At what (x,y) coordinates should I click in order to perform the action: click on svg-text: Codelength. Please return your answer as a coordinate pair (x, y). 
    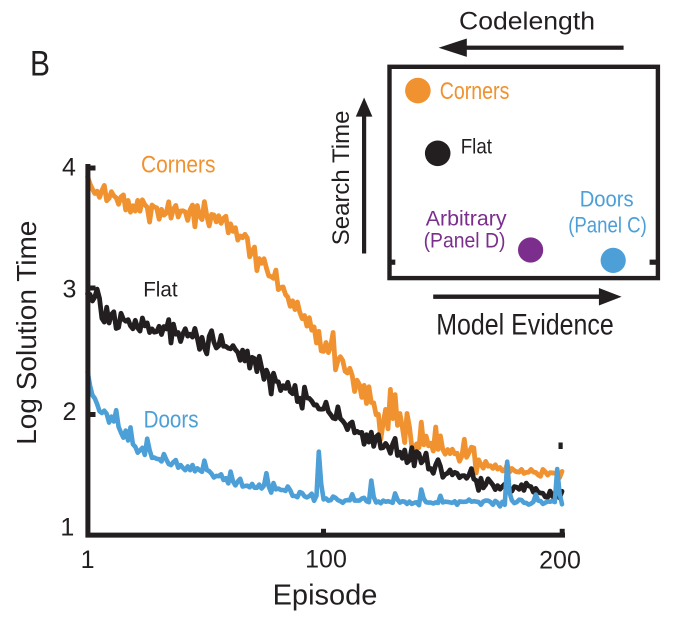
    Looking at the image, I should click on (527, 21).